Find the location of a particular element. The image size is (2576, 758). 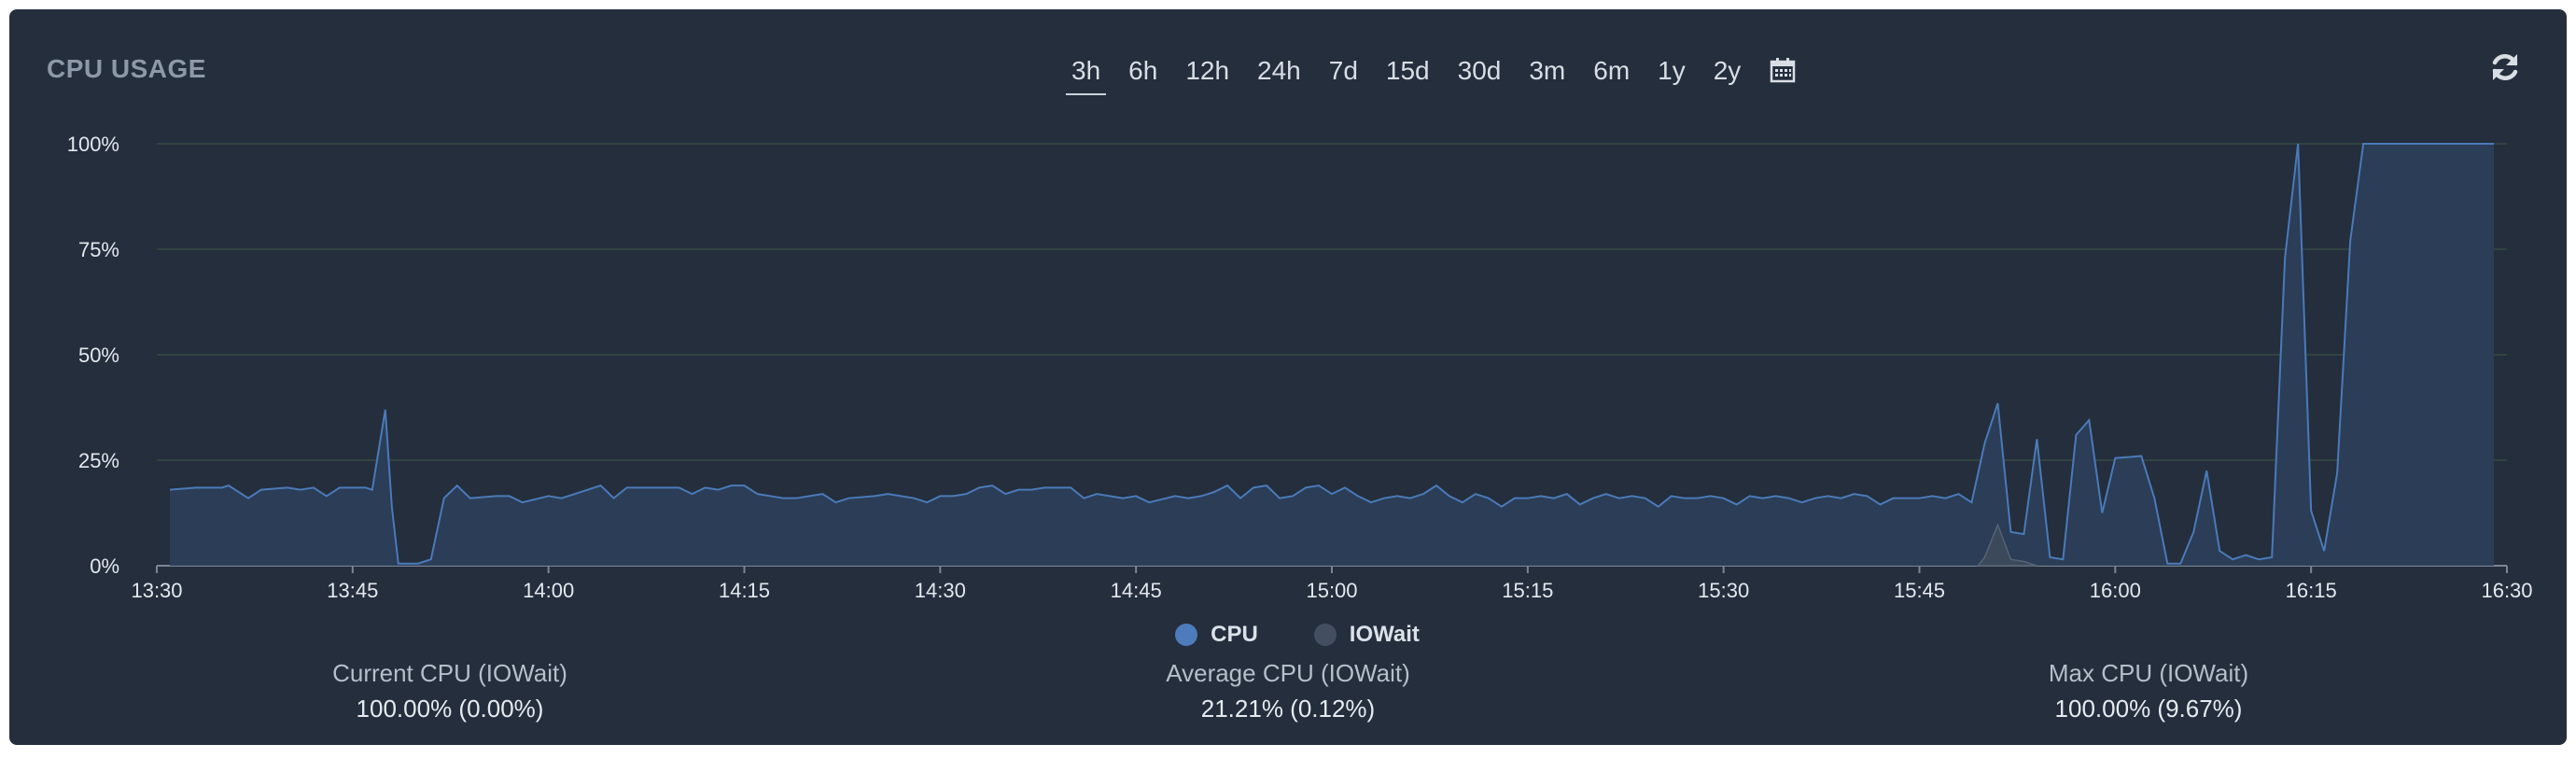

y-tick-label: 0% is located at coordinates (104, 566).